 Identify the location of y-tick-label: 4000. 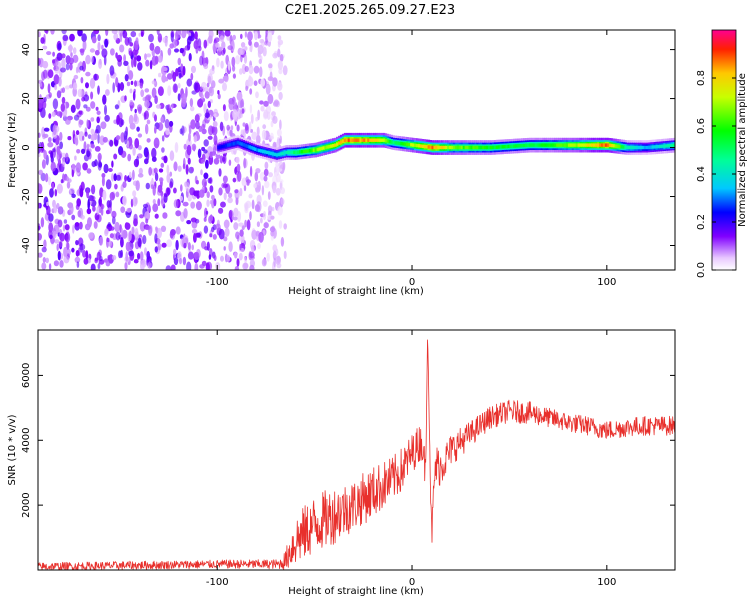
(26, 440).